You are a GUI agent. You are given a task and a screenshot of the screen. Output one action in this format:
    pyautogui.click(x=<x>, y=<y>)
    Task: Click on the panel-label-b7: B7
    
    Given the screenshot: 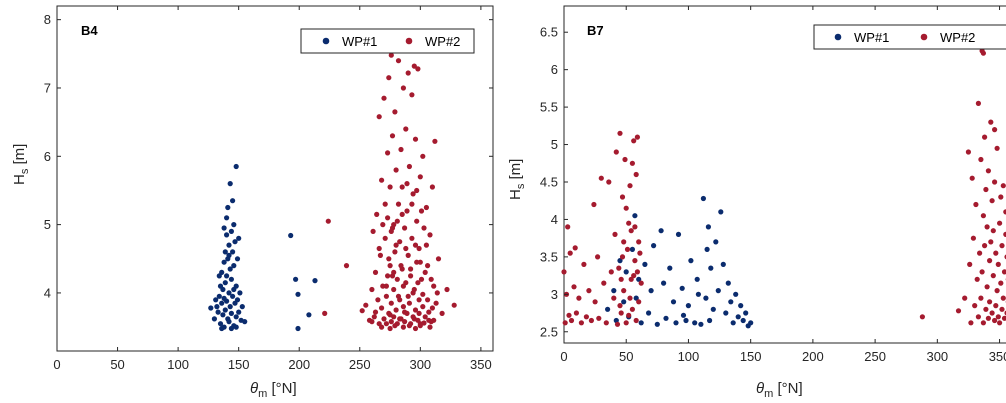 What is the action you would take?
    pyautogui.click(x=595, y=30)
    